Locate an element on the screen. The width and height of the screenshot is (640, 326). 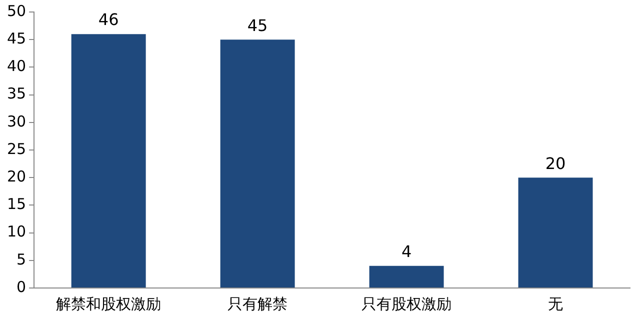
x-tick-label: 解禁和股权激励 is located at coordinates (109, 303).